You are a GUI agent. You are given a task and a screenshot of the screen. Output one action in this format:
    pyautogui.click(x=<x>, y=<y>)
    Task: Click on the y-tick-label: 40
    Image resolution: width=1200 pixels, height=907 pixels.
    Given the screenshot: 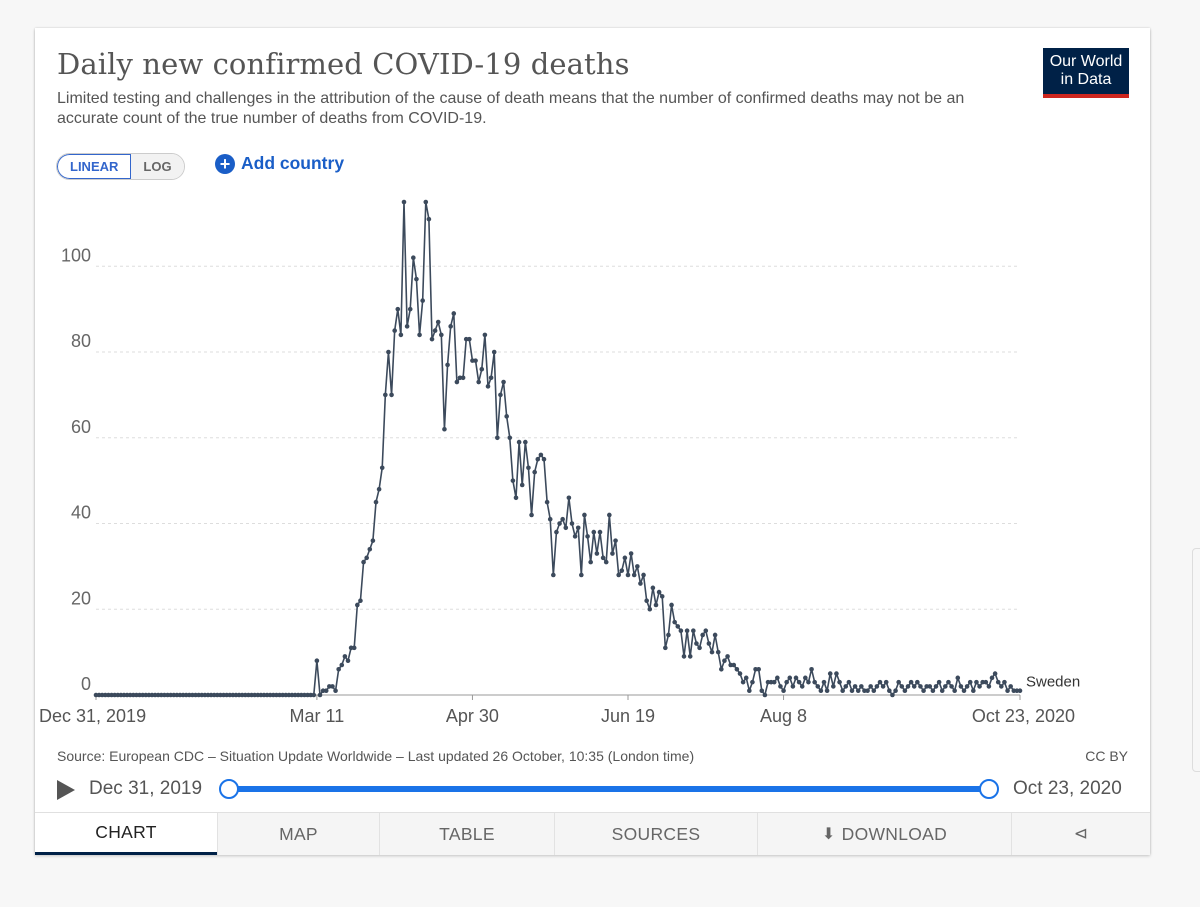 What is the action you would take?
    pyautogui.click(x=81, y=513)
    